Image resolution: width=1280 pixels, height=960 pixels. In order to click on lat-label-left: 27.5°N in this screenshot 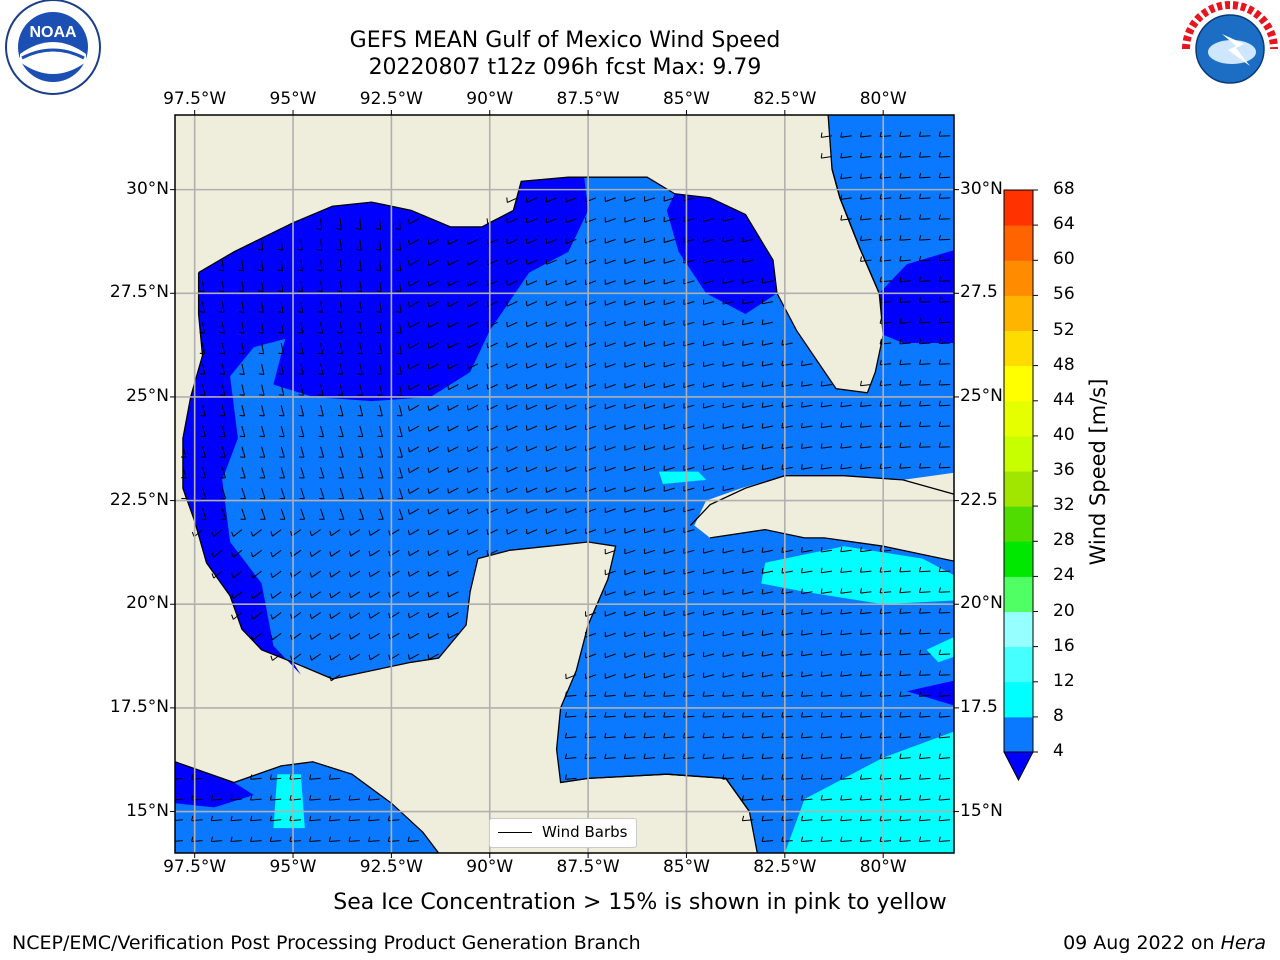, I will do `click(139, 292)`.